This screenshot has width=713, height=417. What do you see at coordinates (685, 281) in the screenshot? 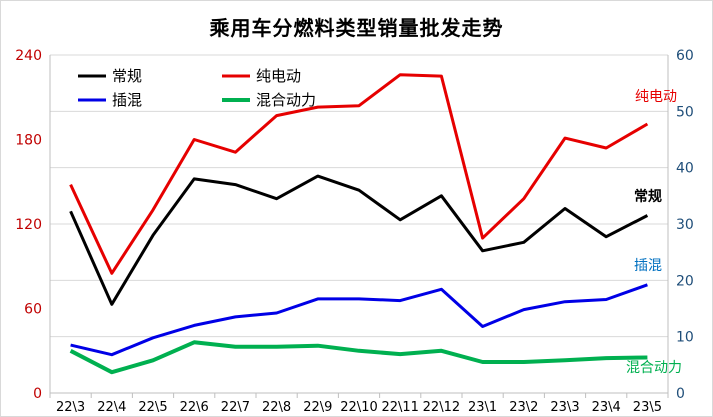
I see `y-right-tick-label: 20` at bounding box center [685, 281].